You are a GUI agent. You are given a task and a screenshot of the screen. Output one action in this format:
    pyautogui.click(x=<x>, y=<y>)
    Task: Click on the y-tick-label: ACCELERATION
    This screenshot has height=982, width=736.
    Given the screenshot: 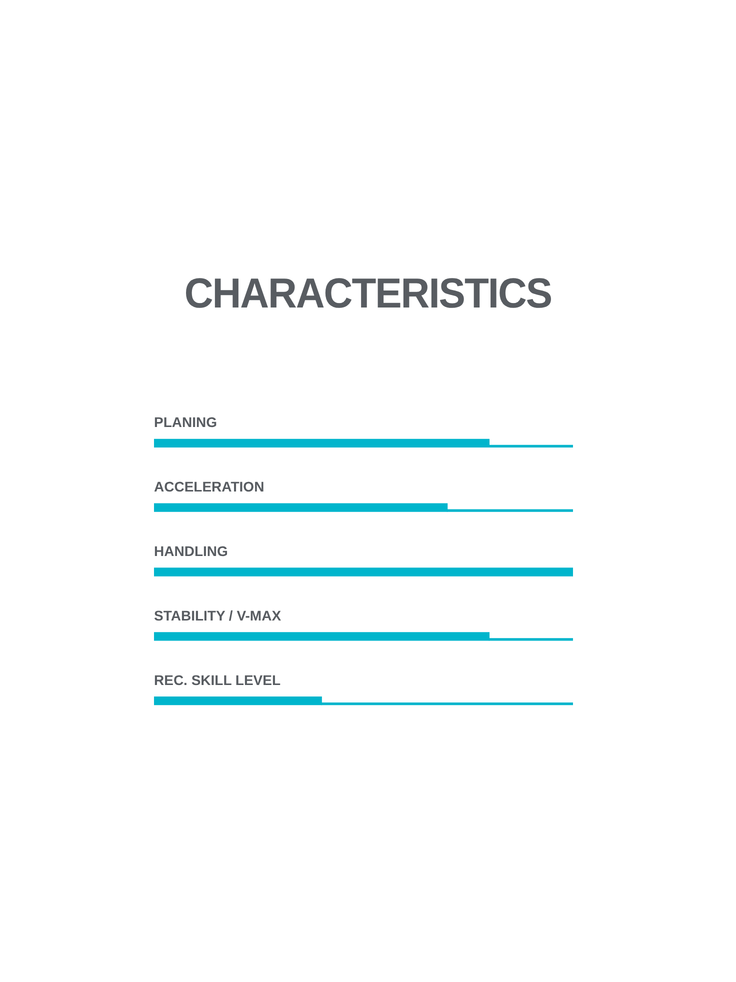 What is the action you would take?
    pyautogui.click(x=209, y=486)
    